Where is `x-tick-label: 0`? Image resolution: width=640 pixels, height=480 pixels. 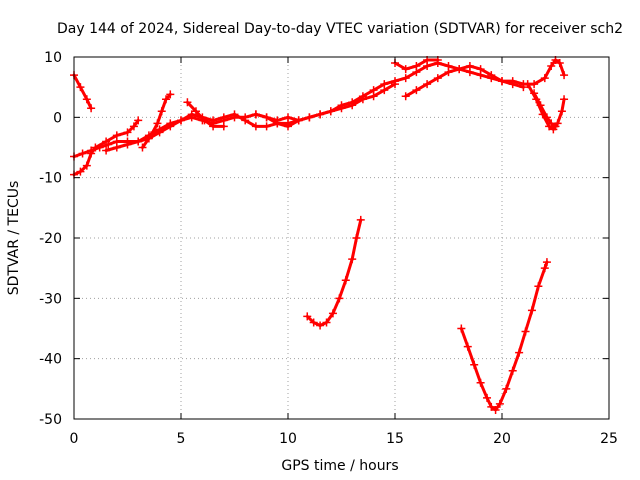 x-tick-label: 0 is located at coordinates (74, 439).